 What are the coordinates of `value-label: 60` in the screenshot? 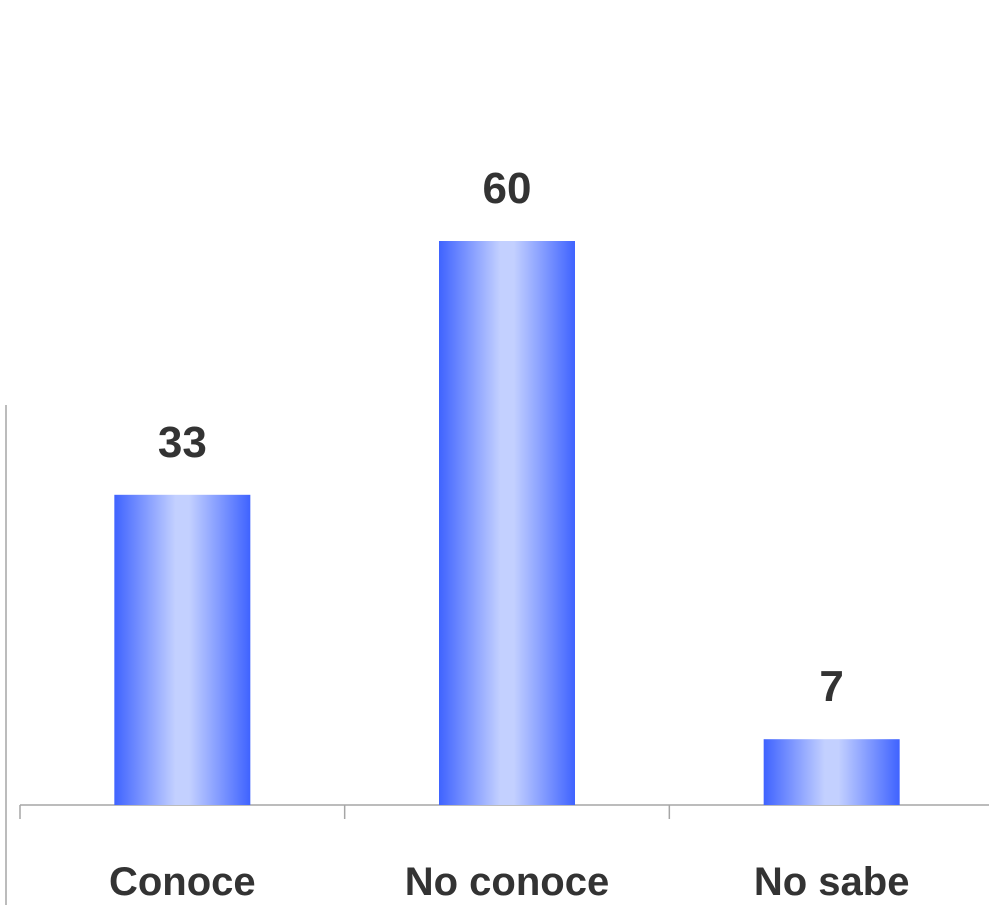 It's located at (507, 188).